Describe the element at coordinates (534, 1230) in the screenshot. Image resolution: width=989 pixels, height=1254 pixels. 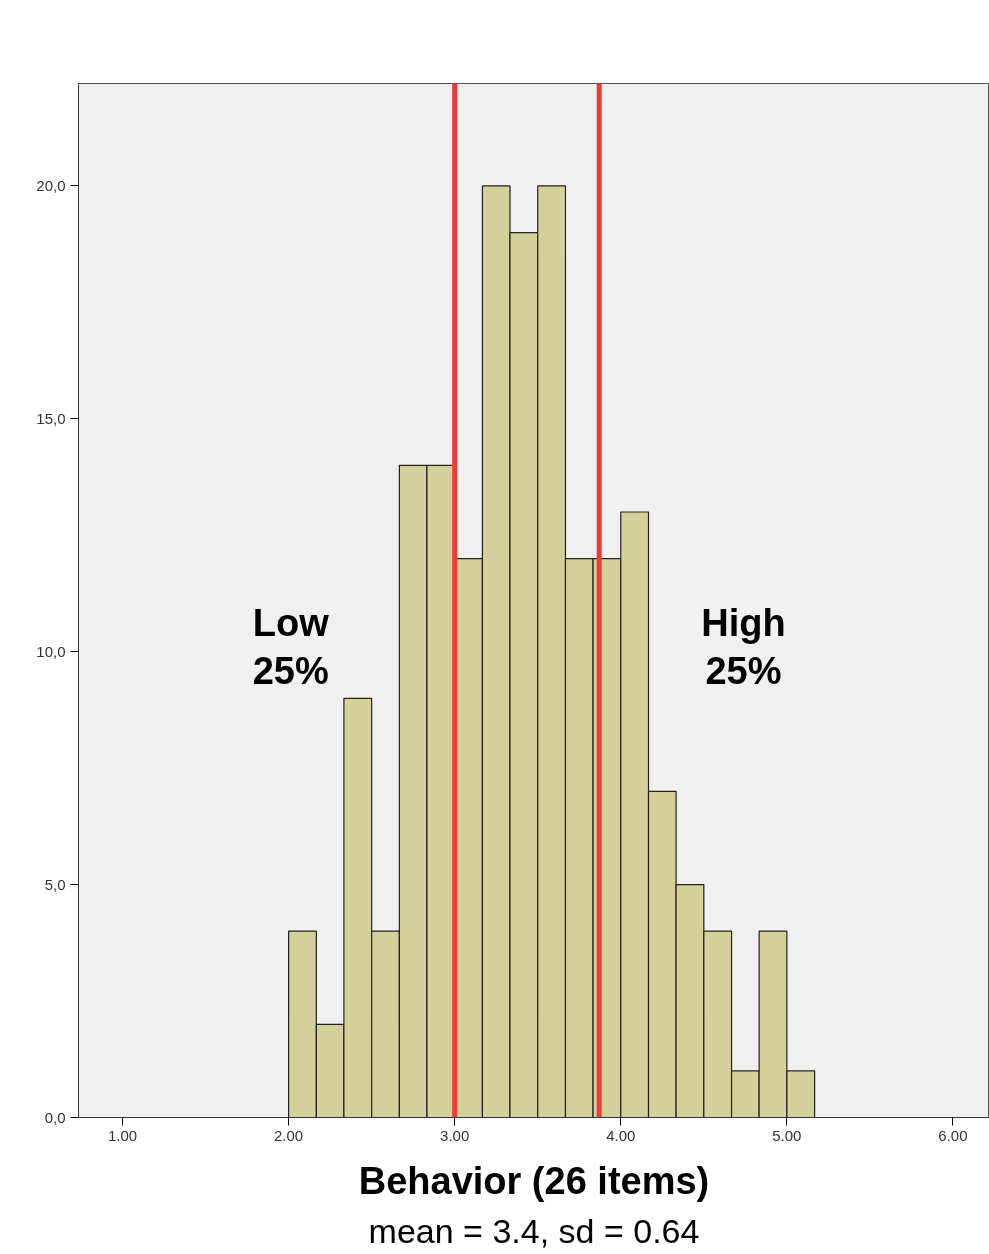
I see `text: mean = 3.4, sd = 0.64` at that location.